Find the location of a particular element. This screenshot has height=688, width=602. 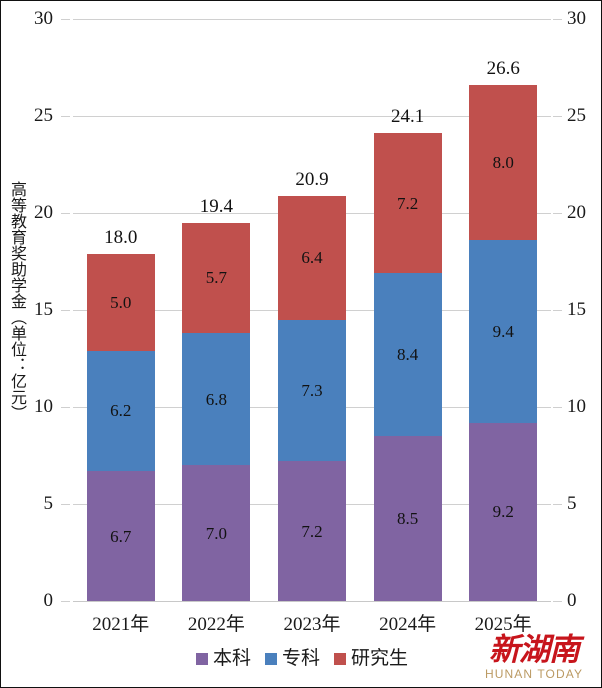

bar-segment-value-label: 8.4 is located at coordinates (407, 355).